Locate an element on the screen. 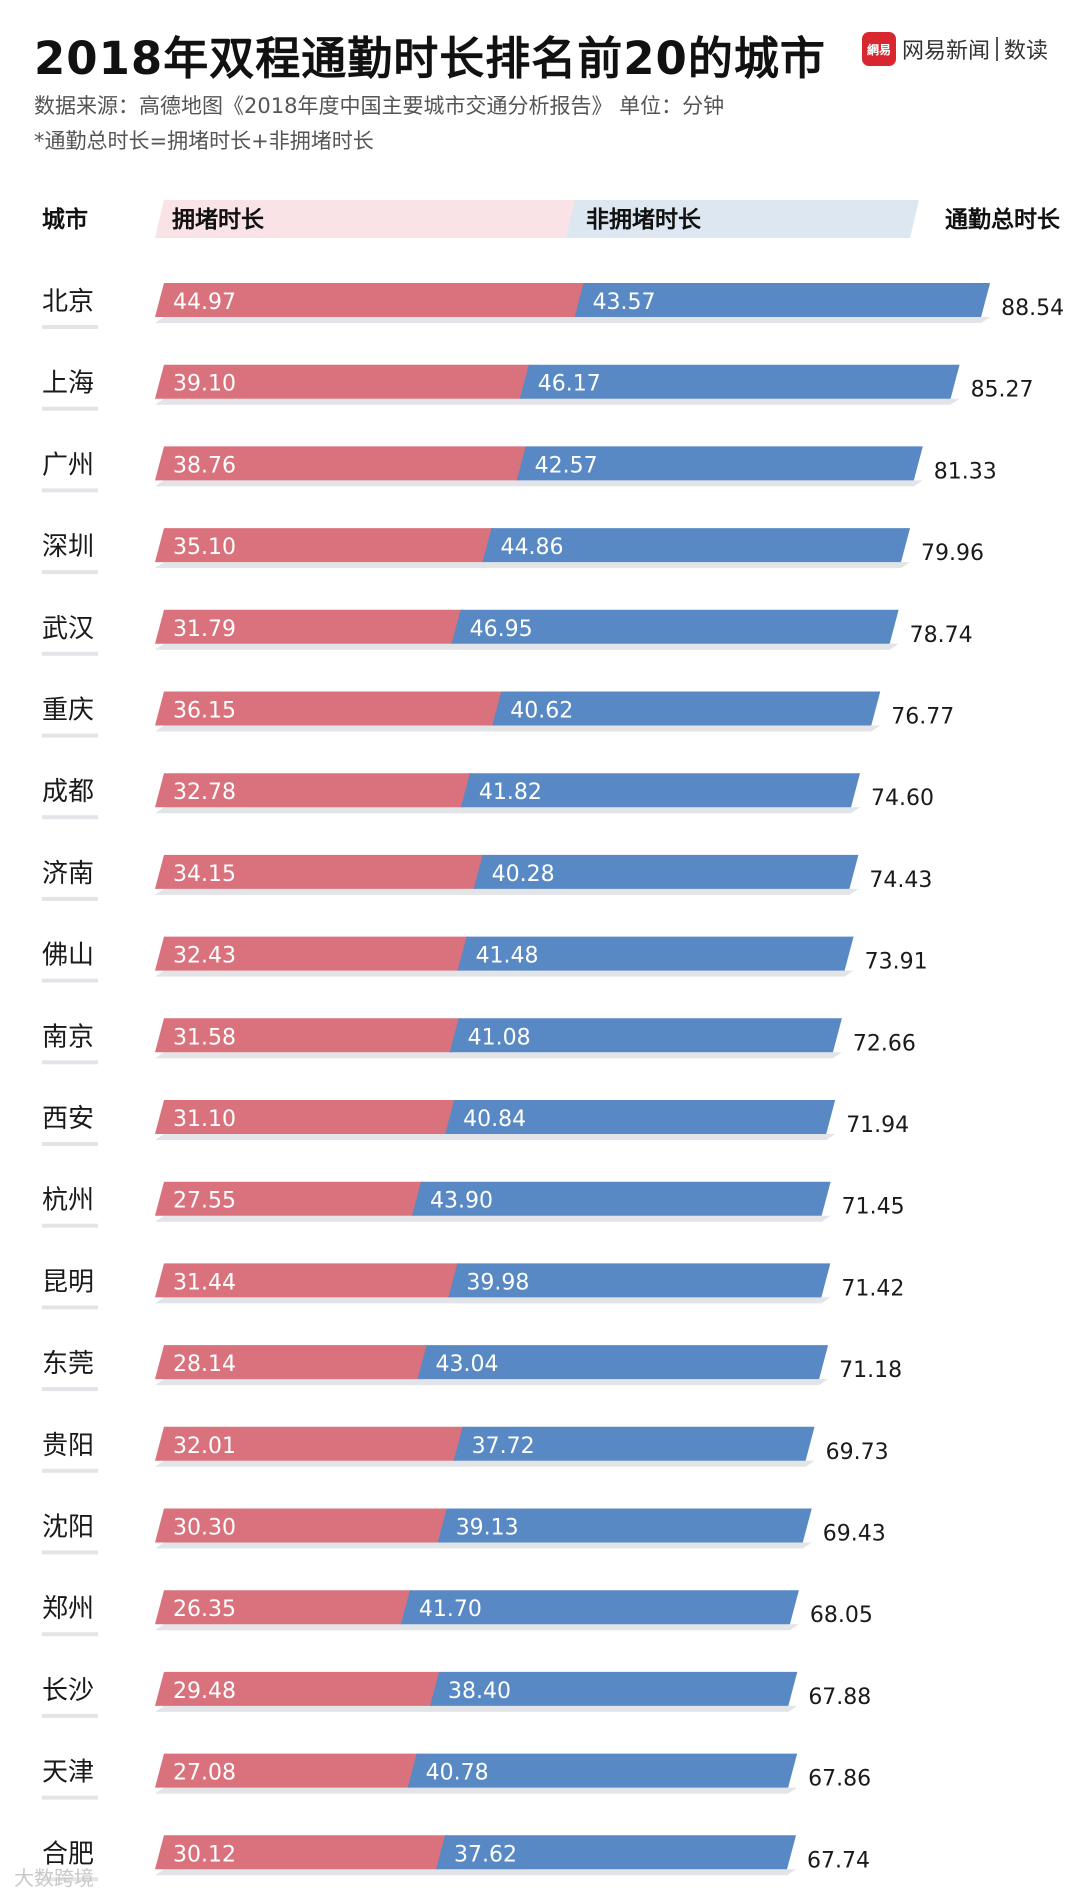  congested-value: 32.43 is located at coordinates (204, 956).